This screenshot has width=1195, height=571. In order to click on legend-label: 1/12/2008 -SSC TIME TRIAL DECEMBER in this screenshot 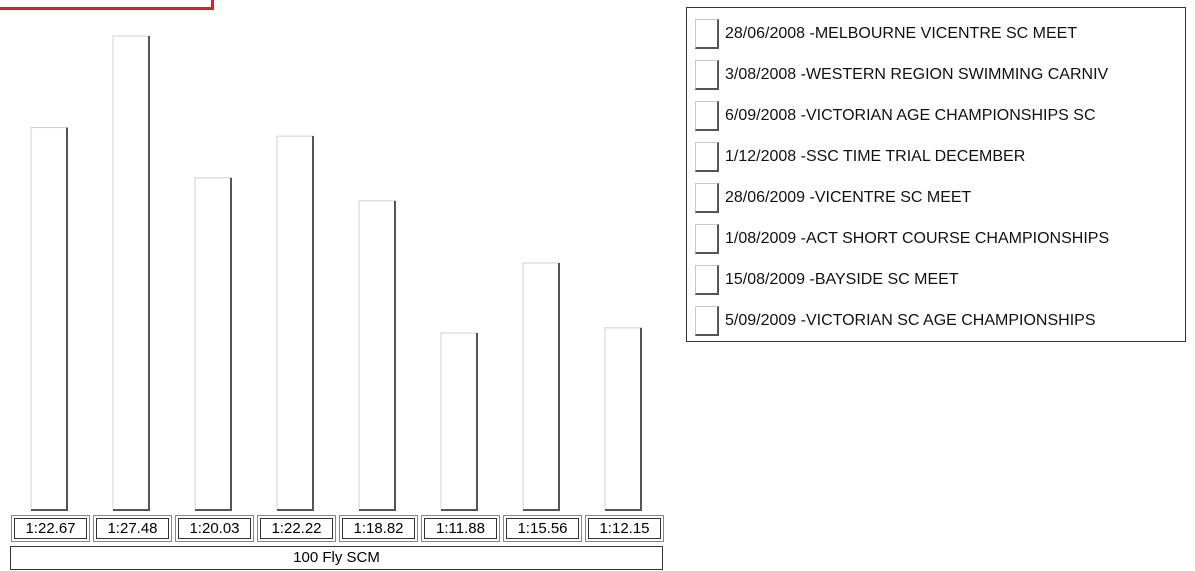, I will do `click(875, 156)`.